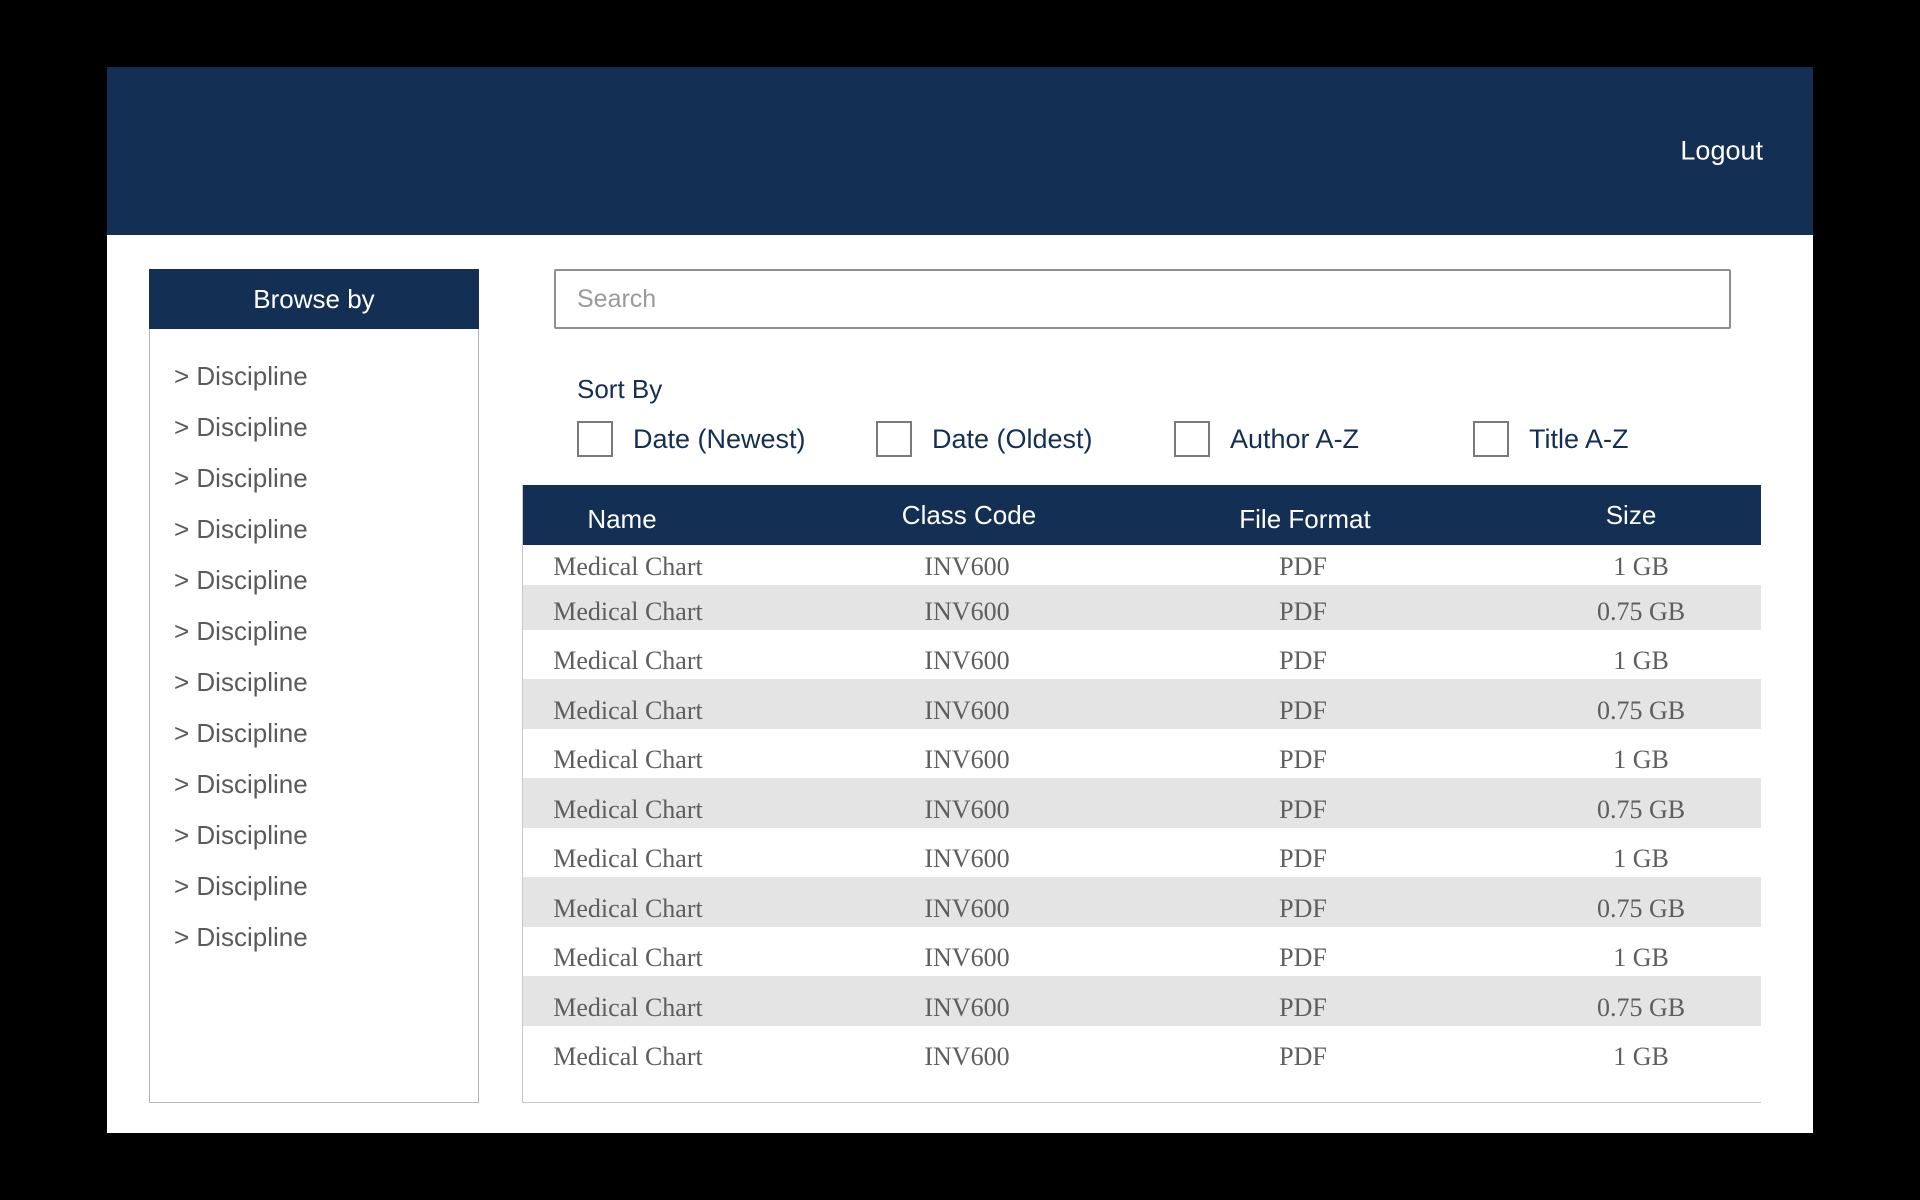  What do you see at coordinates (719, 438) in the screenshot?
I see `sort-option-label: Date (Newest)` at bounding box center [719, 438].